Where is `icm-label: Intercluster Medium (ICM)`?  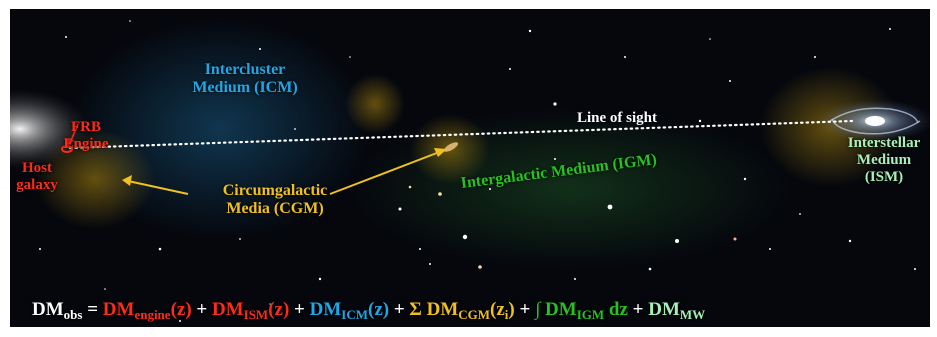 icm-label: Intercluster Medium (ICM) is located at coordinates (245, 78).